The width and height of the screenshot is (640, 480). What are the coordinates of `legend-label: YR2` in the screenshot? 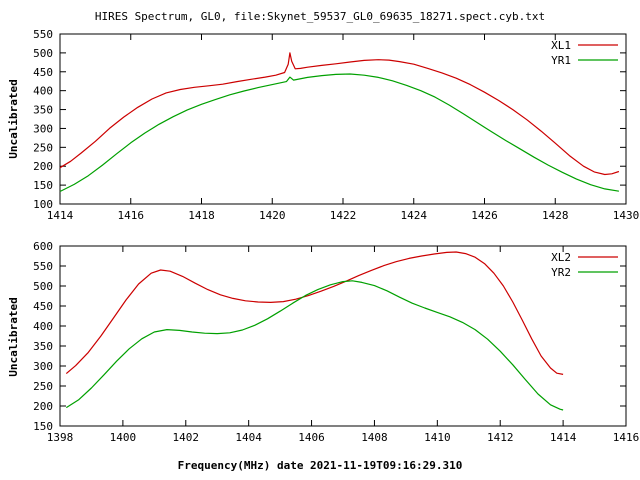 It's located at (561, 272).